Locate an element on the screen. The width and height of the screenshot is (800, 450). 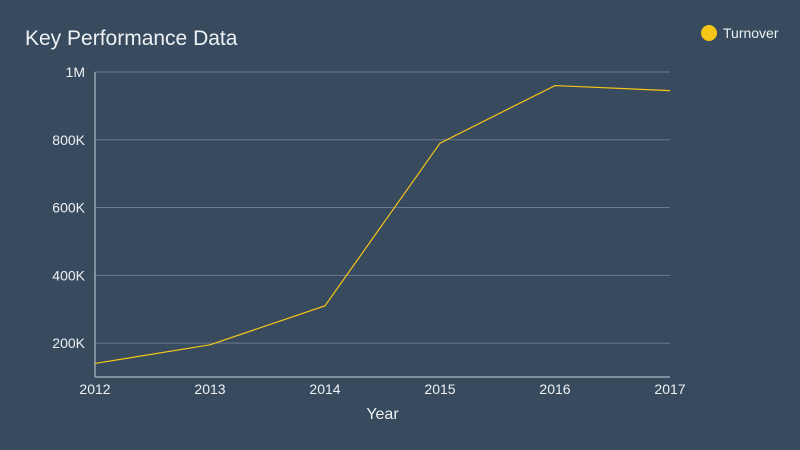
y-tick-label-400K: 400K is located at coordinates (68, 275).